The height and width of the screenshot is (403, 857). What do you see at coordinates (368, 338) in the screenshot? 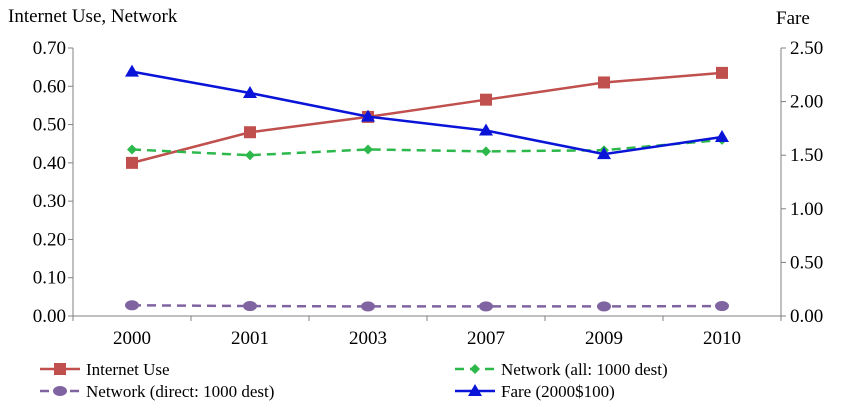
I see `x-tick-label: 2003` at bounding box center [368, 338].